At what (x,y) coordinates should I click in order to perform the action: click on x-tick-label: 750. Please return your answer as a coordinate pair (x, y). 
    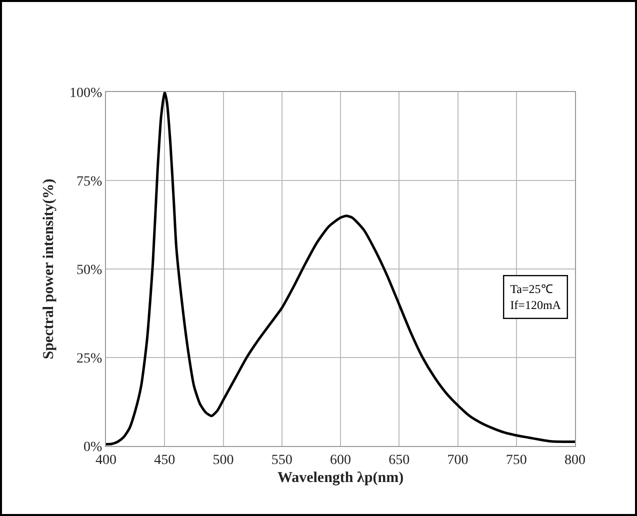
    Looking at the image, I should click on (516, 460).